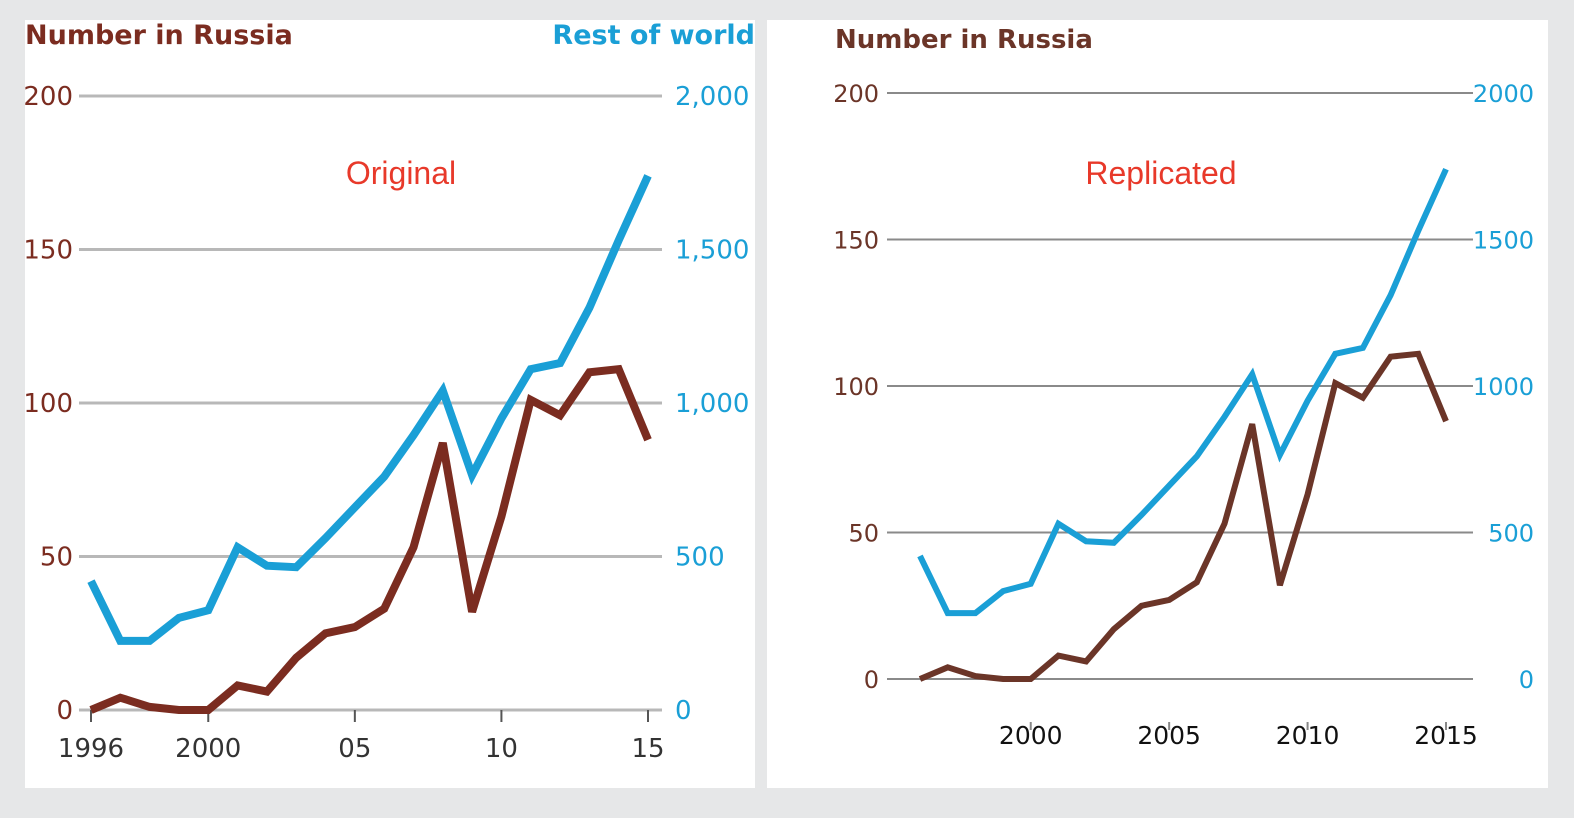  What do you see at coordinates (712, 97) in the screenshot?
I see `right-axis-tick-label: 2,000` at bounding box center [712, 97].